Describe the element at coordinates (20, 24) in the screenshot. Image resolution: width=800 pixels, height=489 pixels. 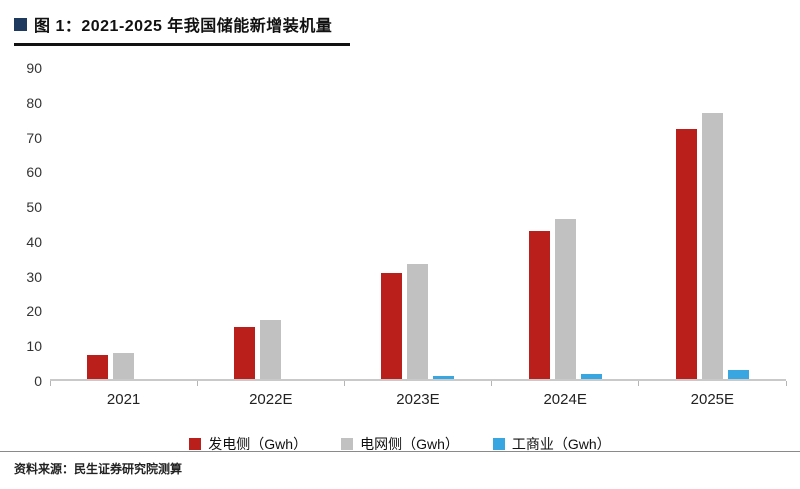
I see `title-marker-icon` at that location.